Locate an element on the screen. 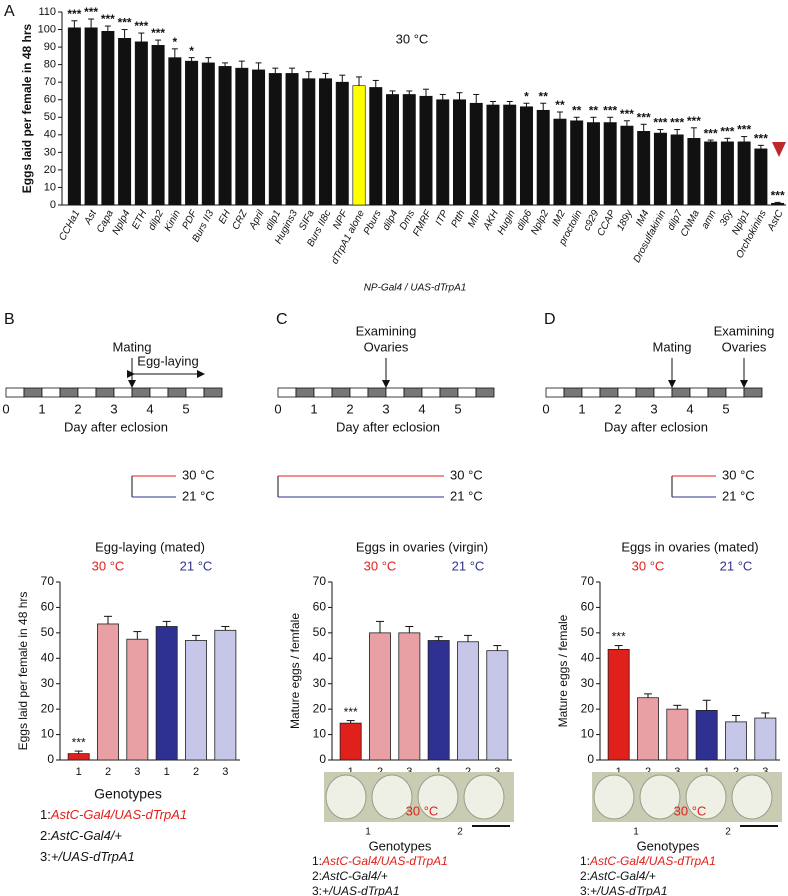 The image size is (788, 896). x-tick-label: amn is located at coordinates (709, 219).